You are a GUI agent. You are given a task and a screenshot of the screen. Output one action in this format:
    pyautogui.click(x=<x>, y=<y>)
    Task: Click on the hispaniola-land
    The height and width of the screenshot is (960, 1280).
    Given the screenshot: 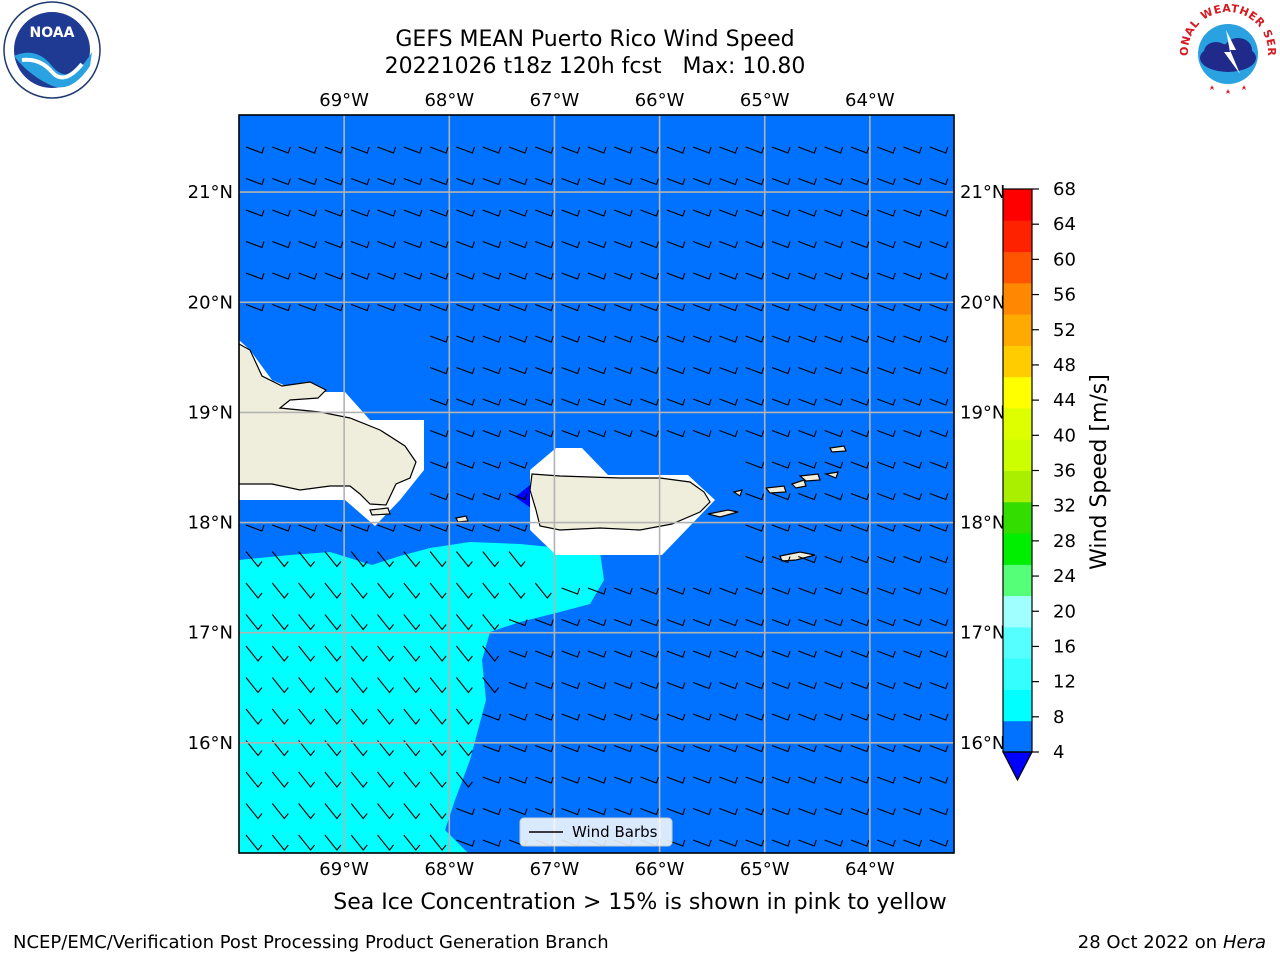 What is the action you would take?
    pyautogui.click(x=328, y=424)
    